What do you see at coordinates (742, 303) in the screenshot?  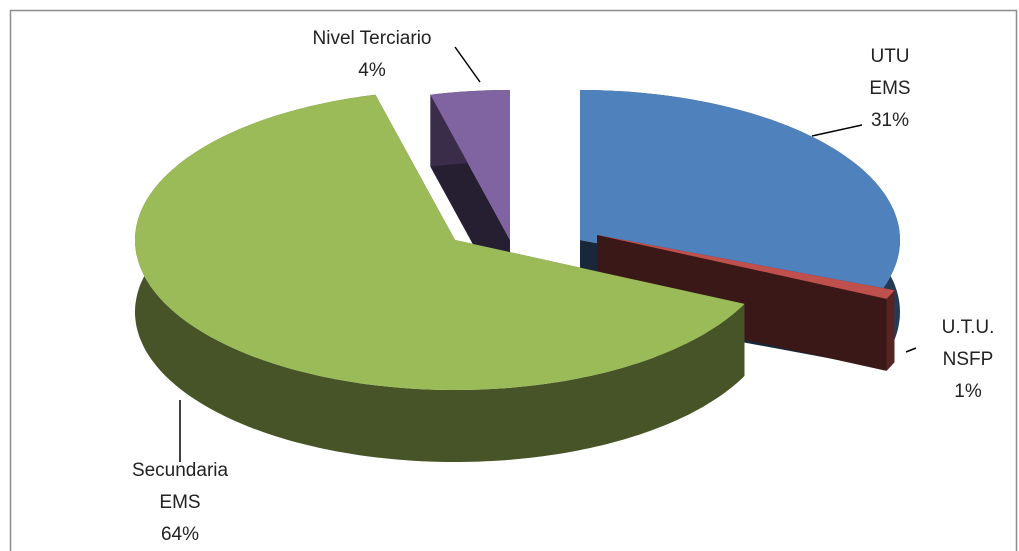 I see `slice-cut-side` at bounding box center [742, 303].